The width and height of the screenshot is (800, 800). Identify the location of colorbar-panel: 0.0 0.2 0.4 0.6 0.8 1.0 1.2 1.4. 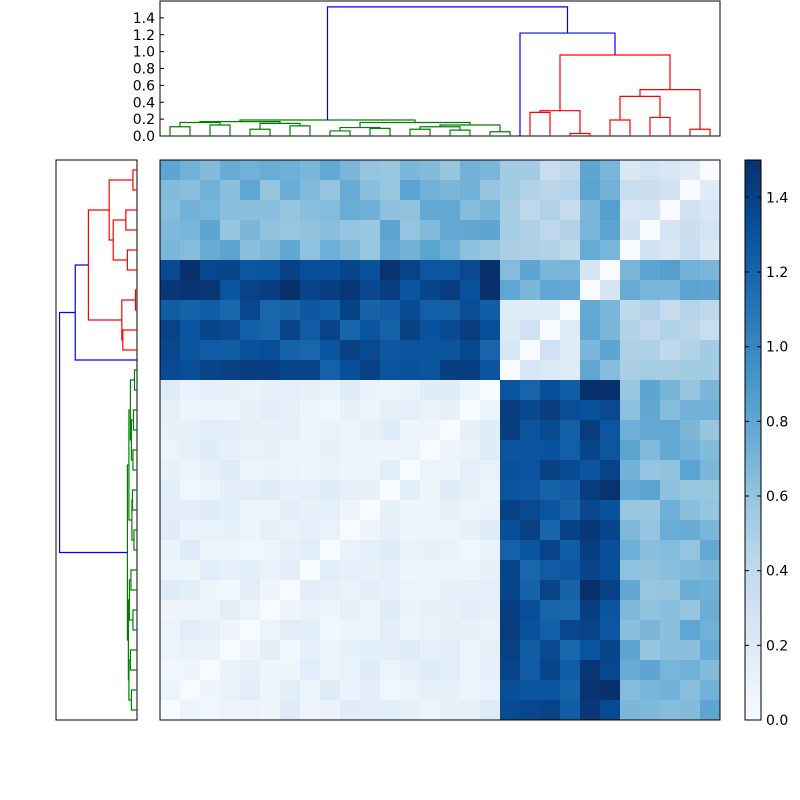
(766, 444).